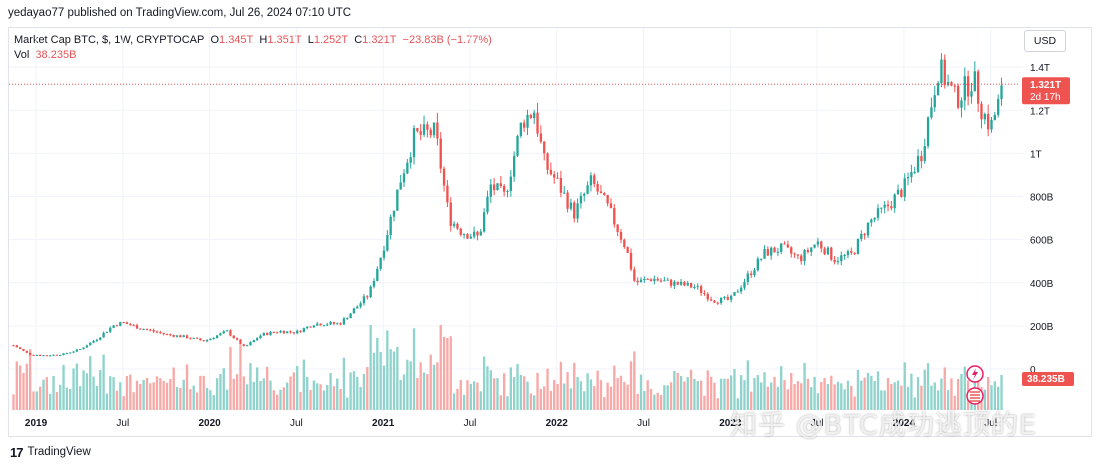 The image size is (1100, 467). I want to click on tradingview-logo-icon: 17, so click(17, 452).